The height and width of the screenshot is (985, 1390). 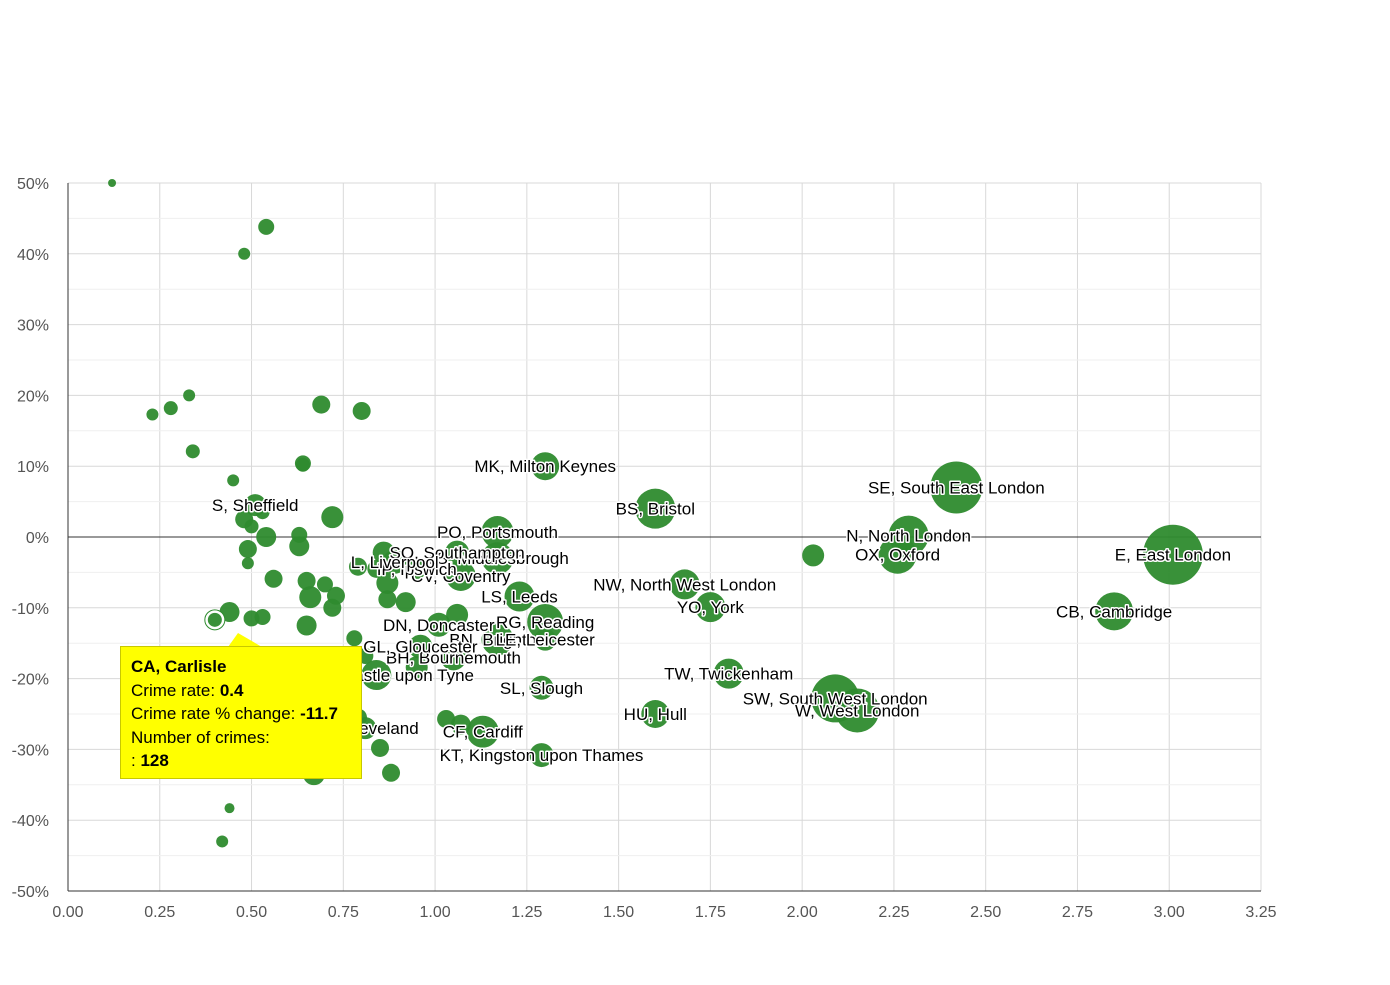 I want to click on y-tick-label: 50%, so click(x=33, y=184).